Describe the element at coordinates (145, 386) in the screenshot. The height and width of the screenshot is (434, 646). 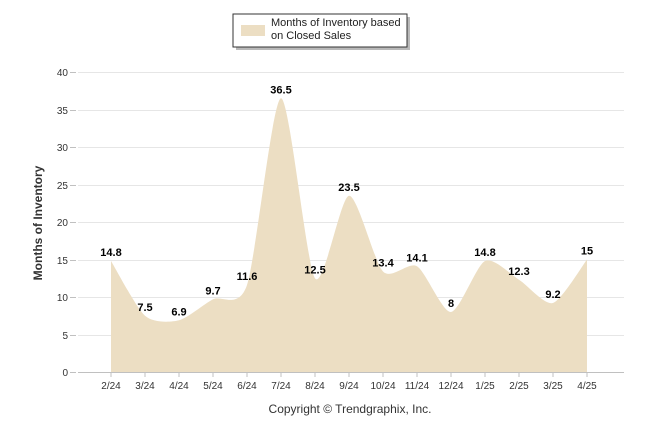
I see `x-tick-label: 3/24` at that location.